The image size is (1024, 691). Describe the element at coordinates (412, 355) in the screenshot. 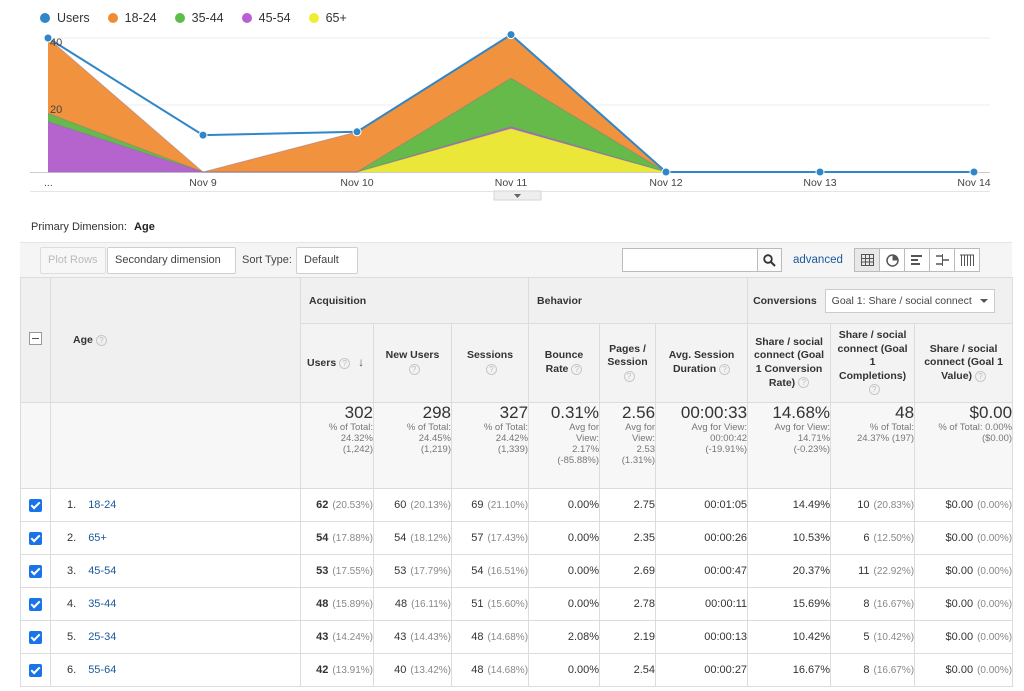

I see `new-users-header-label: New Users` at that location.